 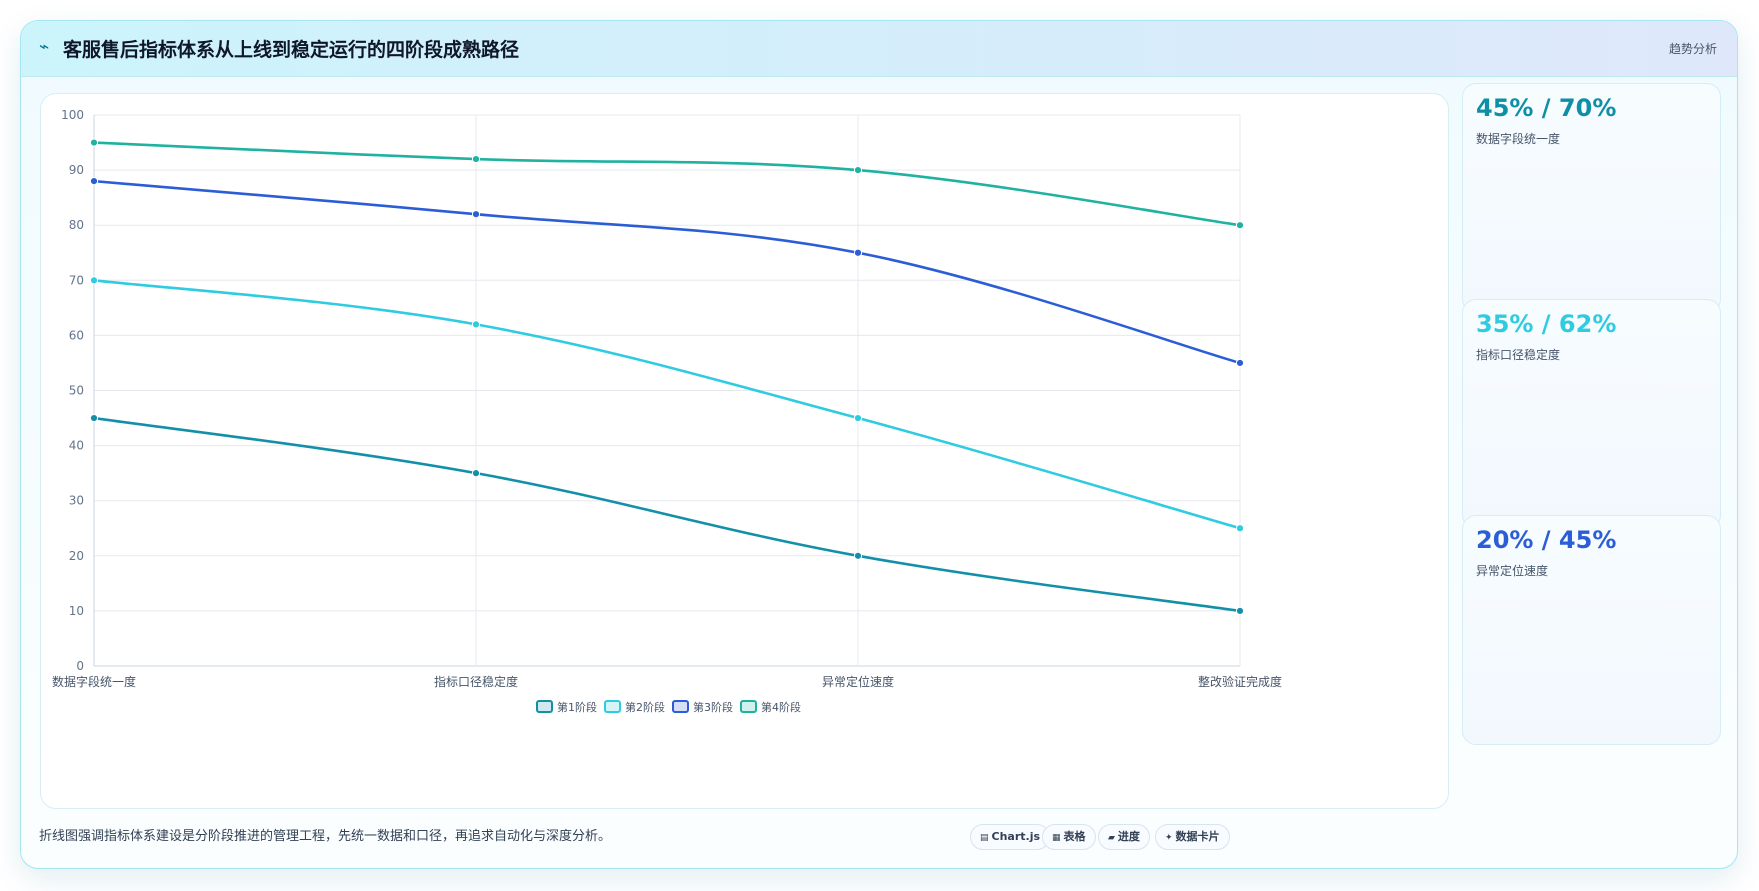 I want to click on sparkle-icon: ✦, so click(x=1169, y=838).